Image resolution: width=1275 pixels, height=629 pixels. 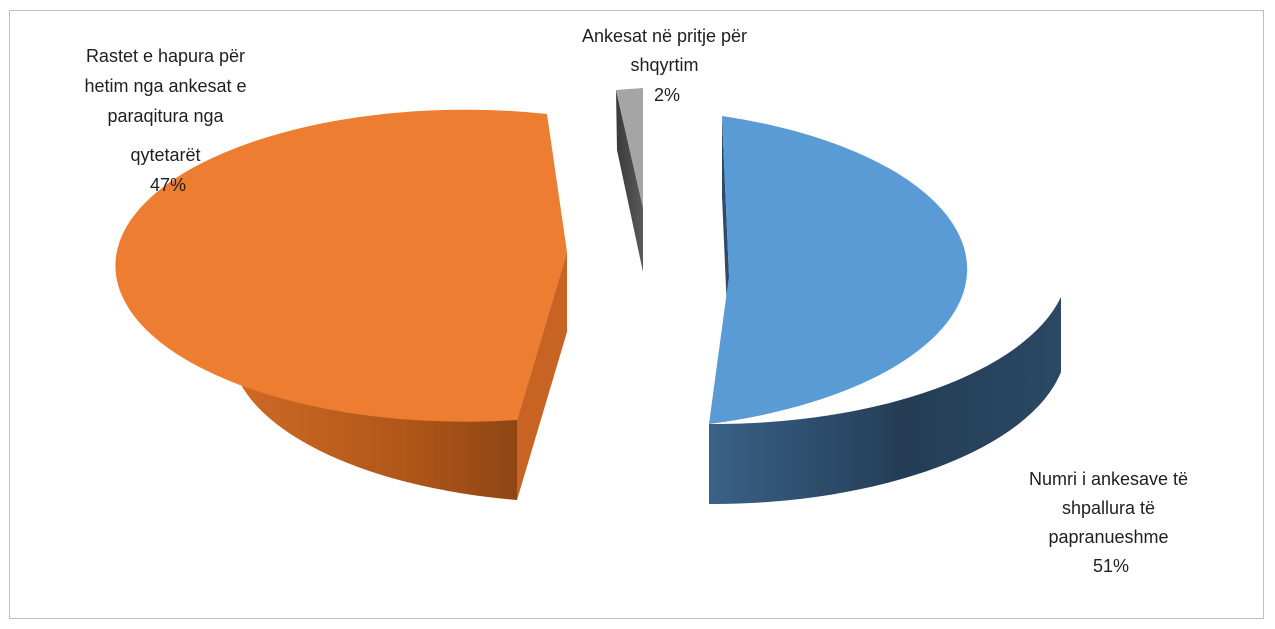 What do you see at coordinates (374, 388) in the screenshot?
I see `pie-slice-1-side` at bounding box center [374, 388].